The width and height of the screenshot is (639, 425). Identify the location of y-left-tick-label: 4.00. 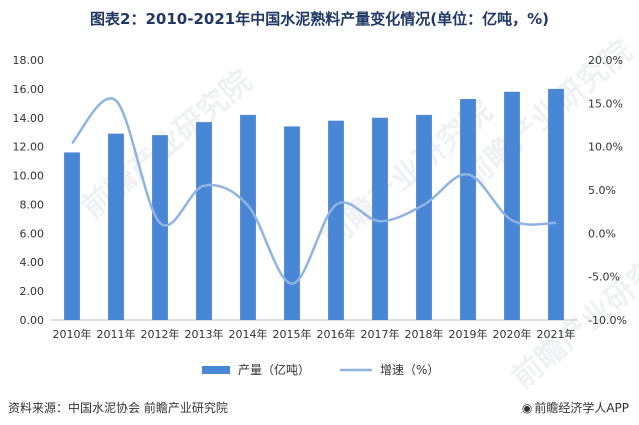
(32, 262).